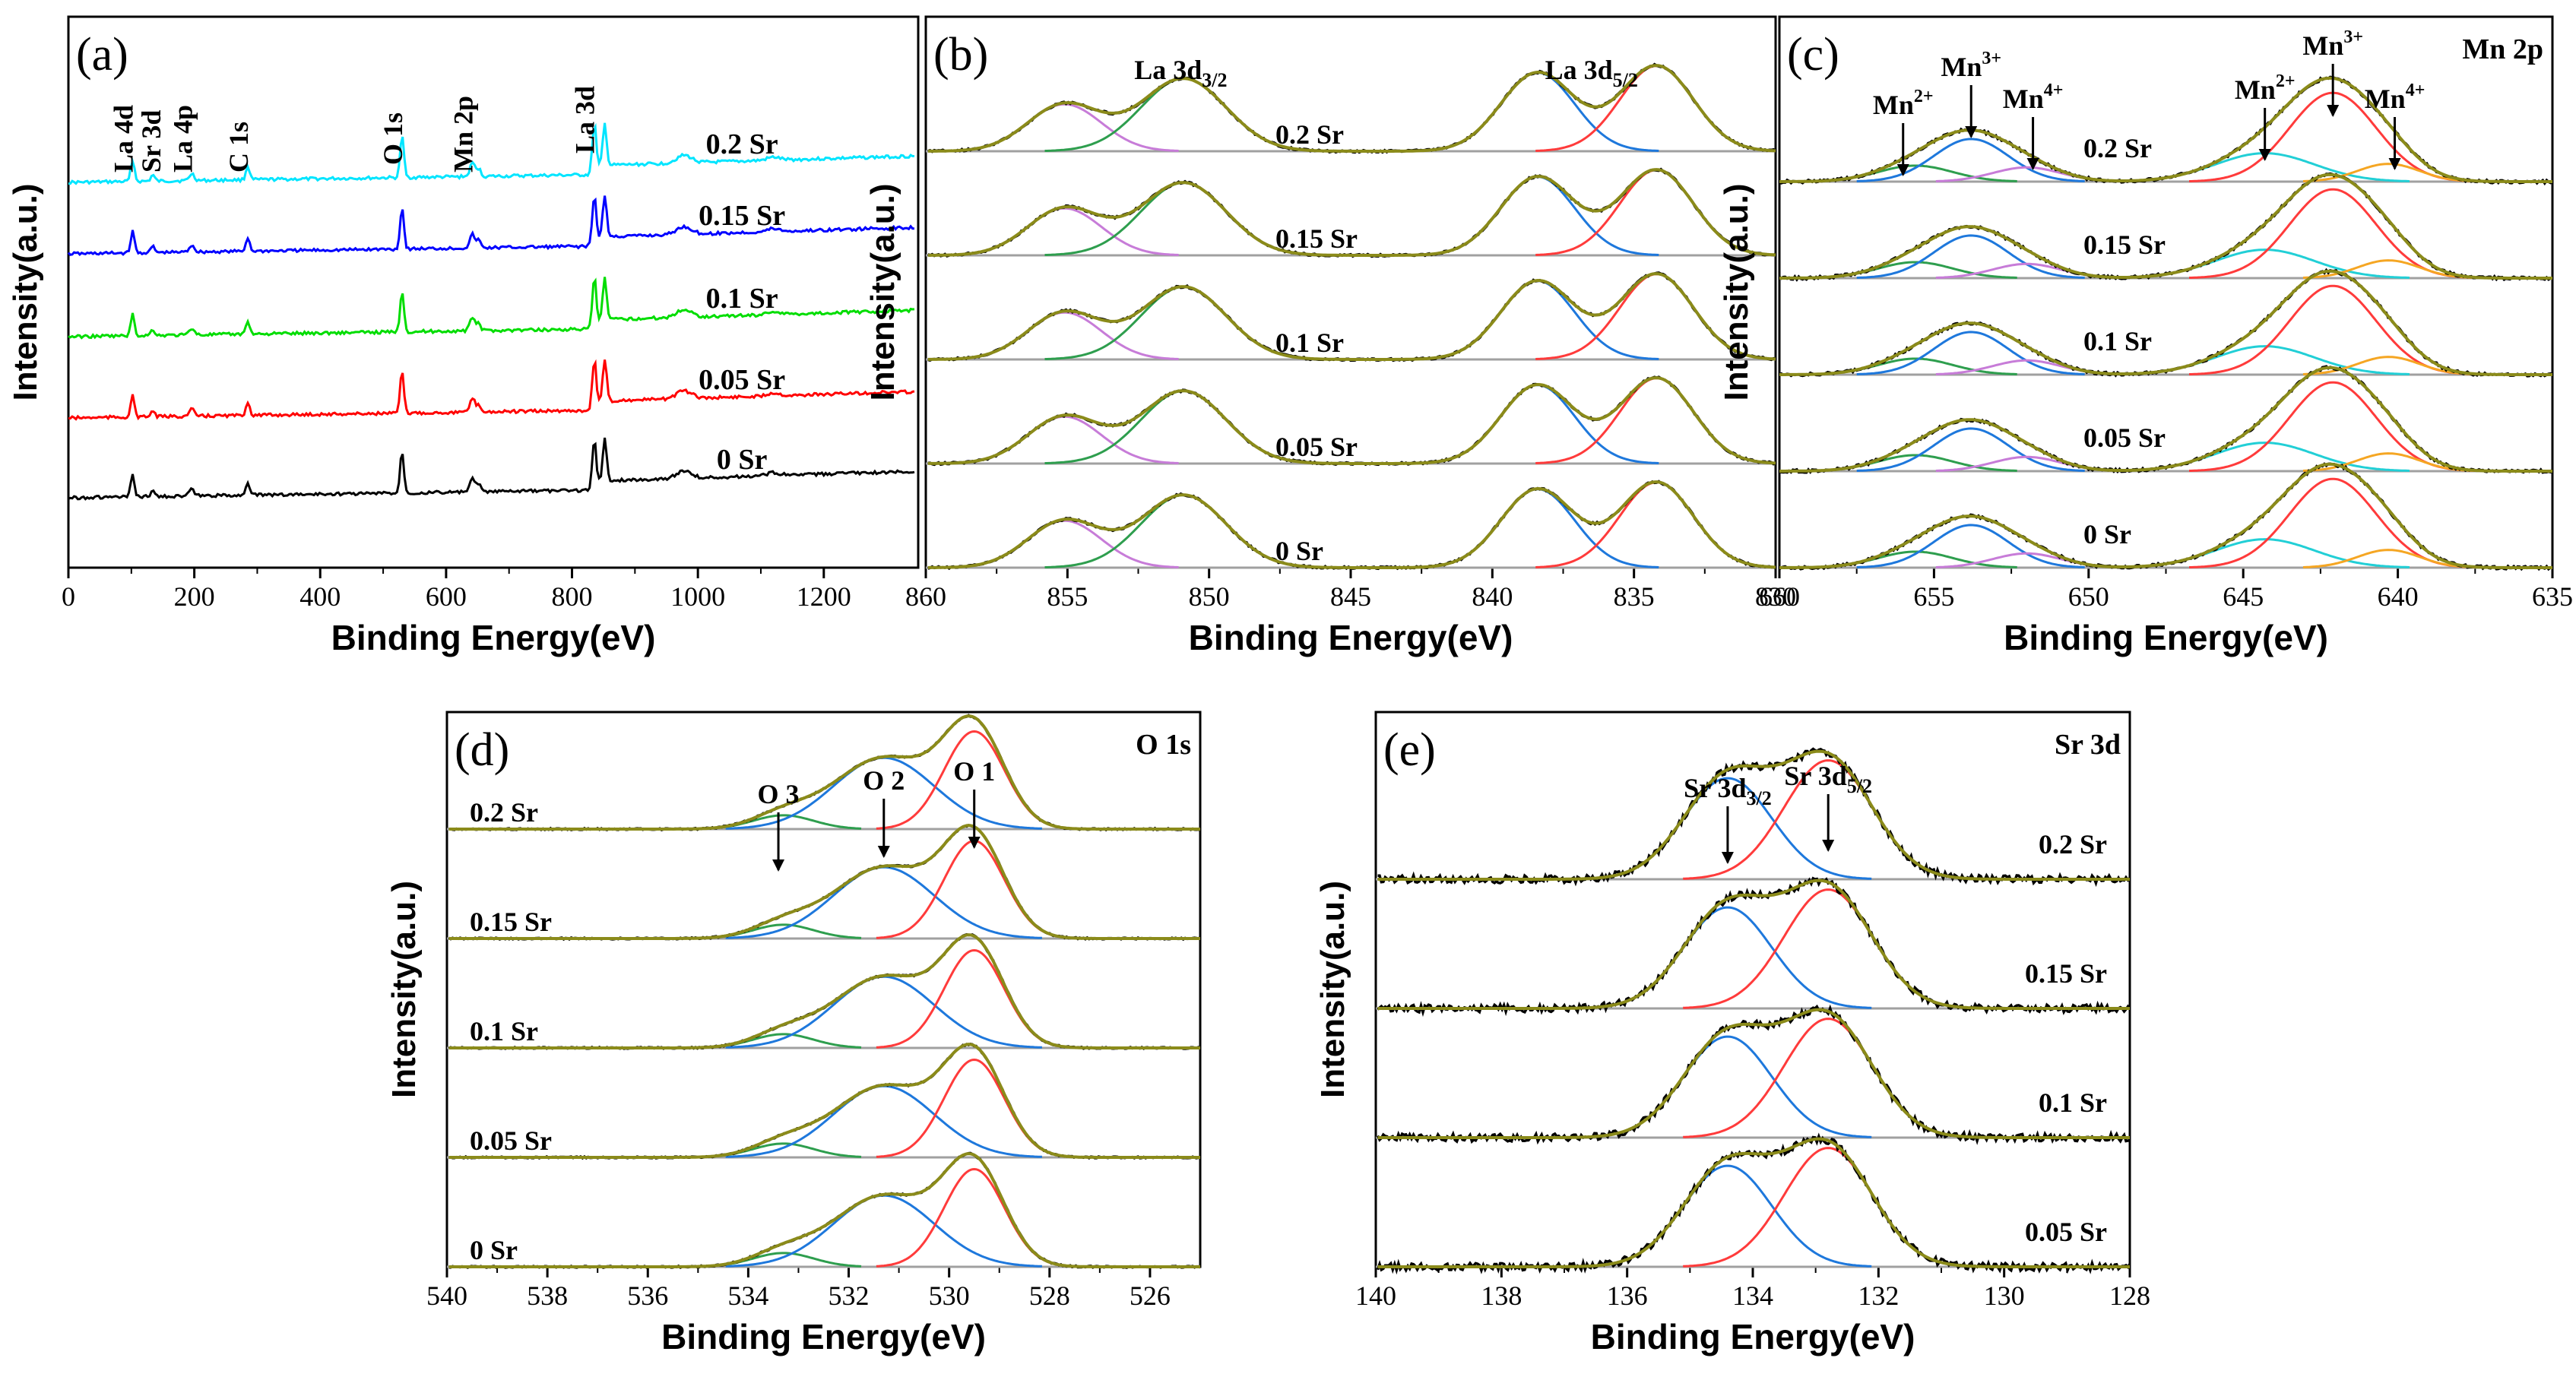  What do you see at coordinates (393, 138) in the screenshot?
I see `peak-label: O 1s` at bounding box center [393, 138].